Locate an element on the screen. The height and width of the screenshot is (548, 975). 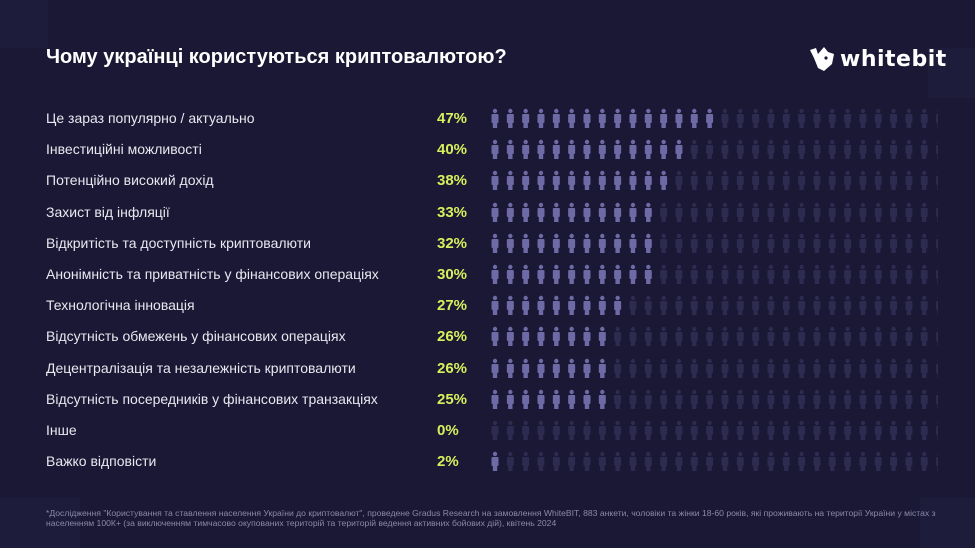
chart-row: Інвестиційні можливості 40% is located at coordinates (487, 149).